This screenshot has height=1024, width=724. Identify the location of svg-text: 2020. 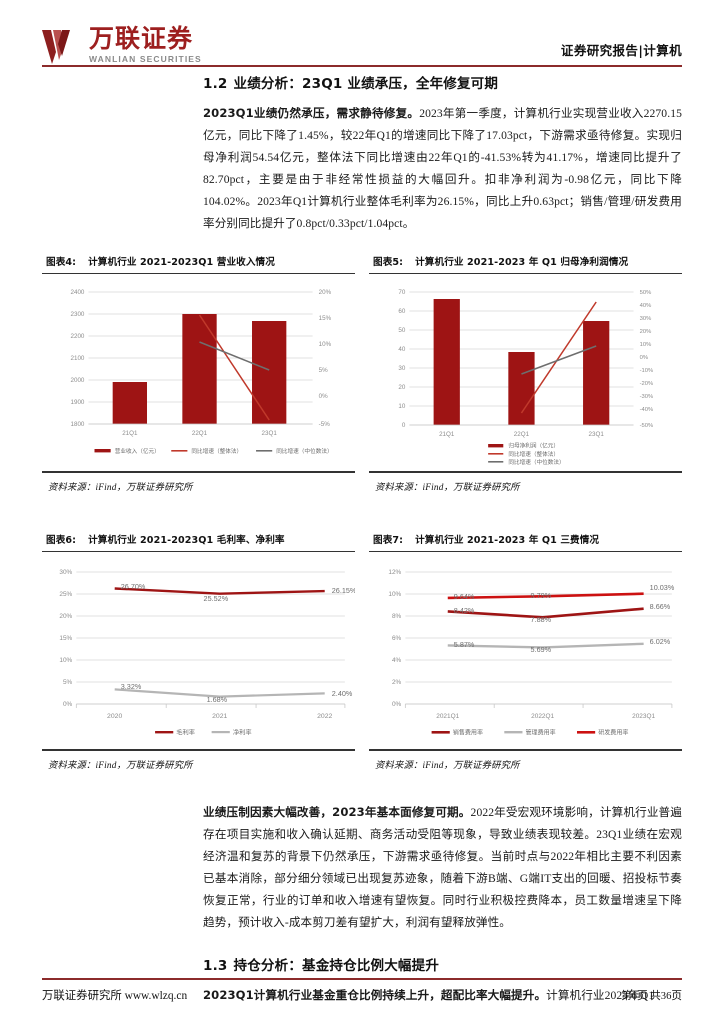
(114, 716).